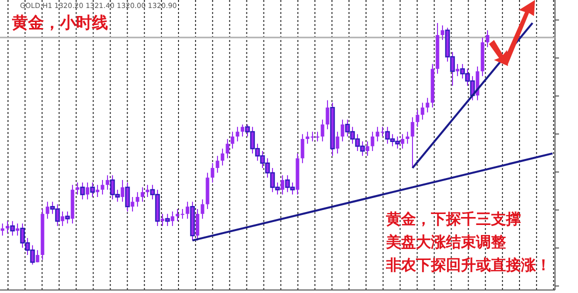 The image size is (578, 293). What do you see at coordinates (468, 265) in the screenshot?
I see `annotation: 非农下探回升或直接涨！` at bounding box center [468, 265].